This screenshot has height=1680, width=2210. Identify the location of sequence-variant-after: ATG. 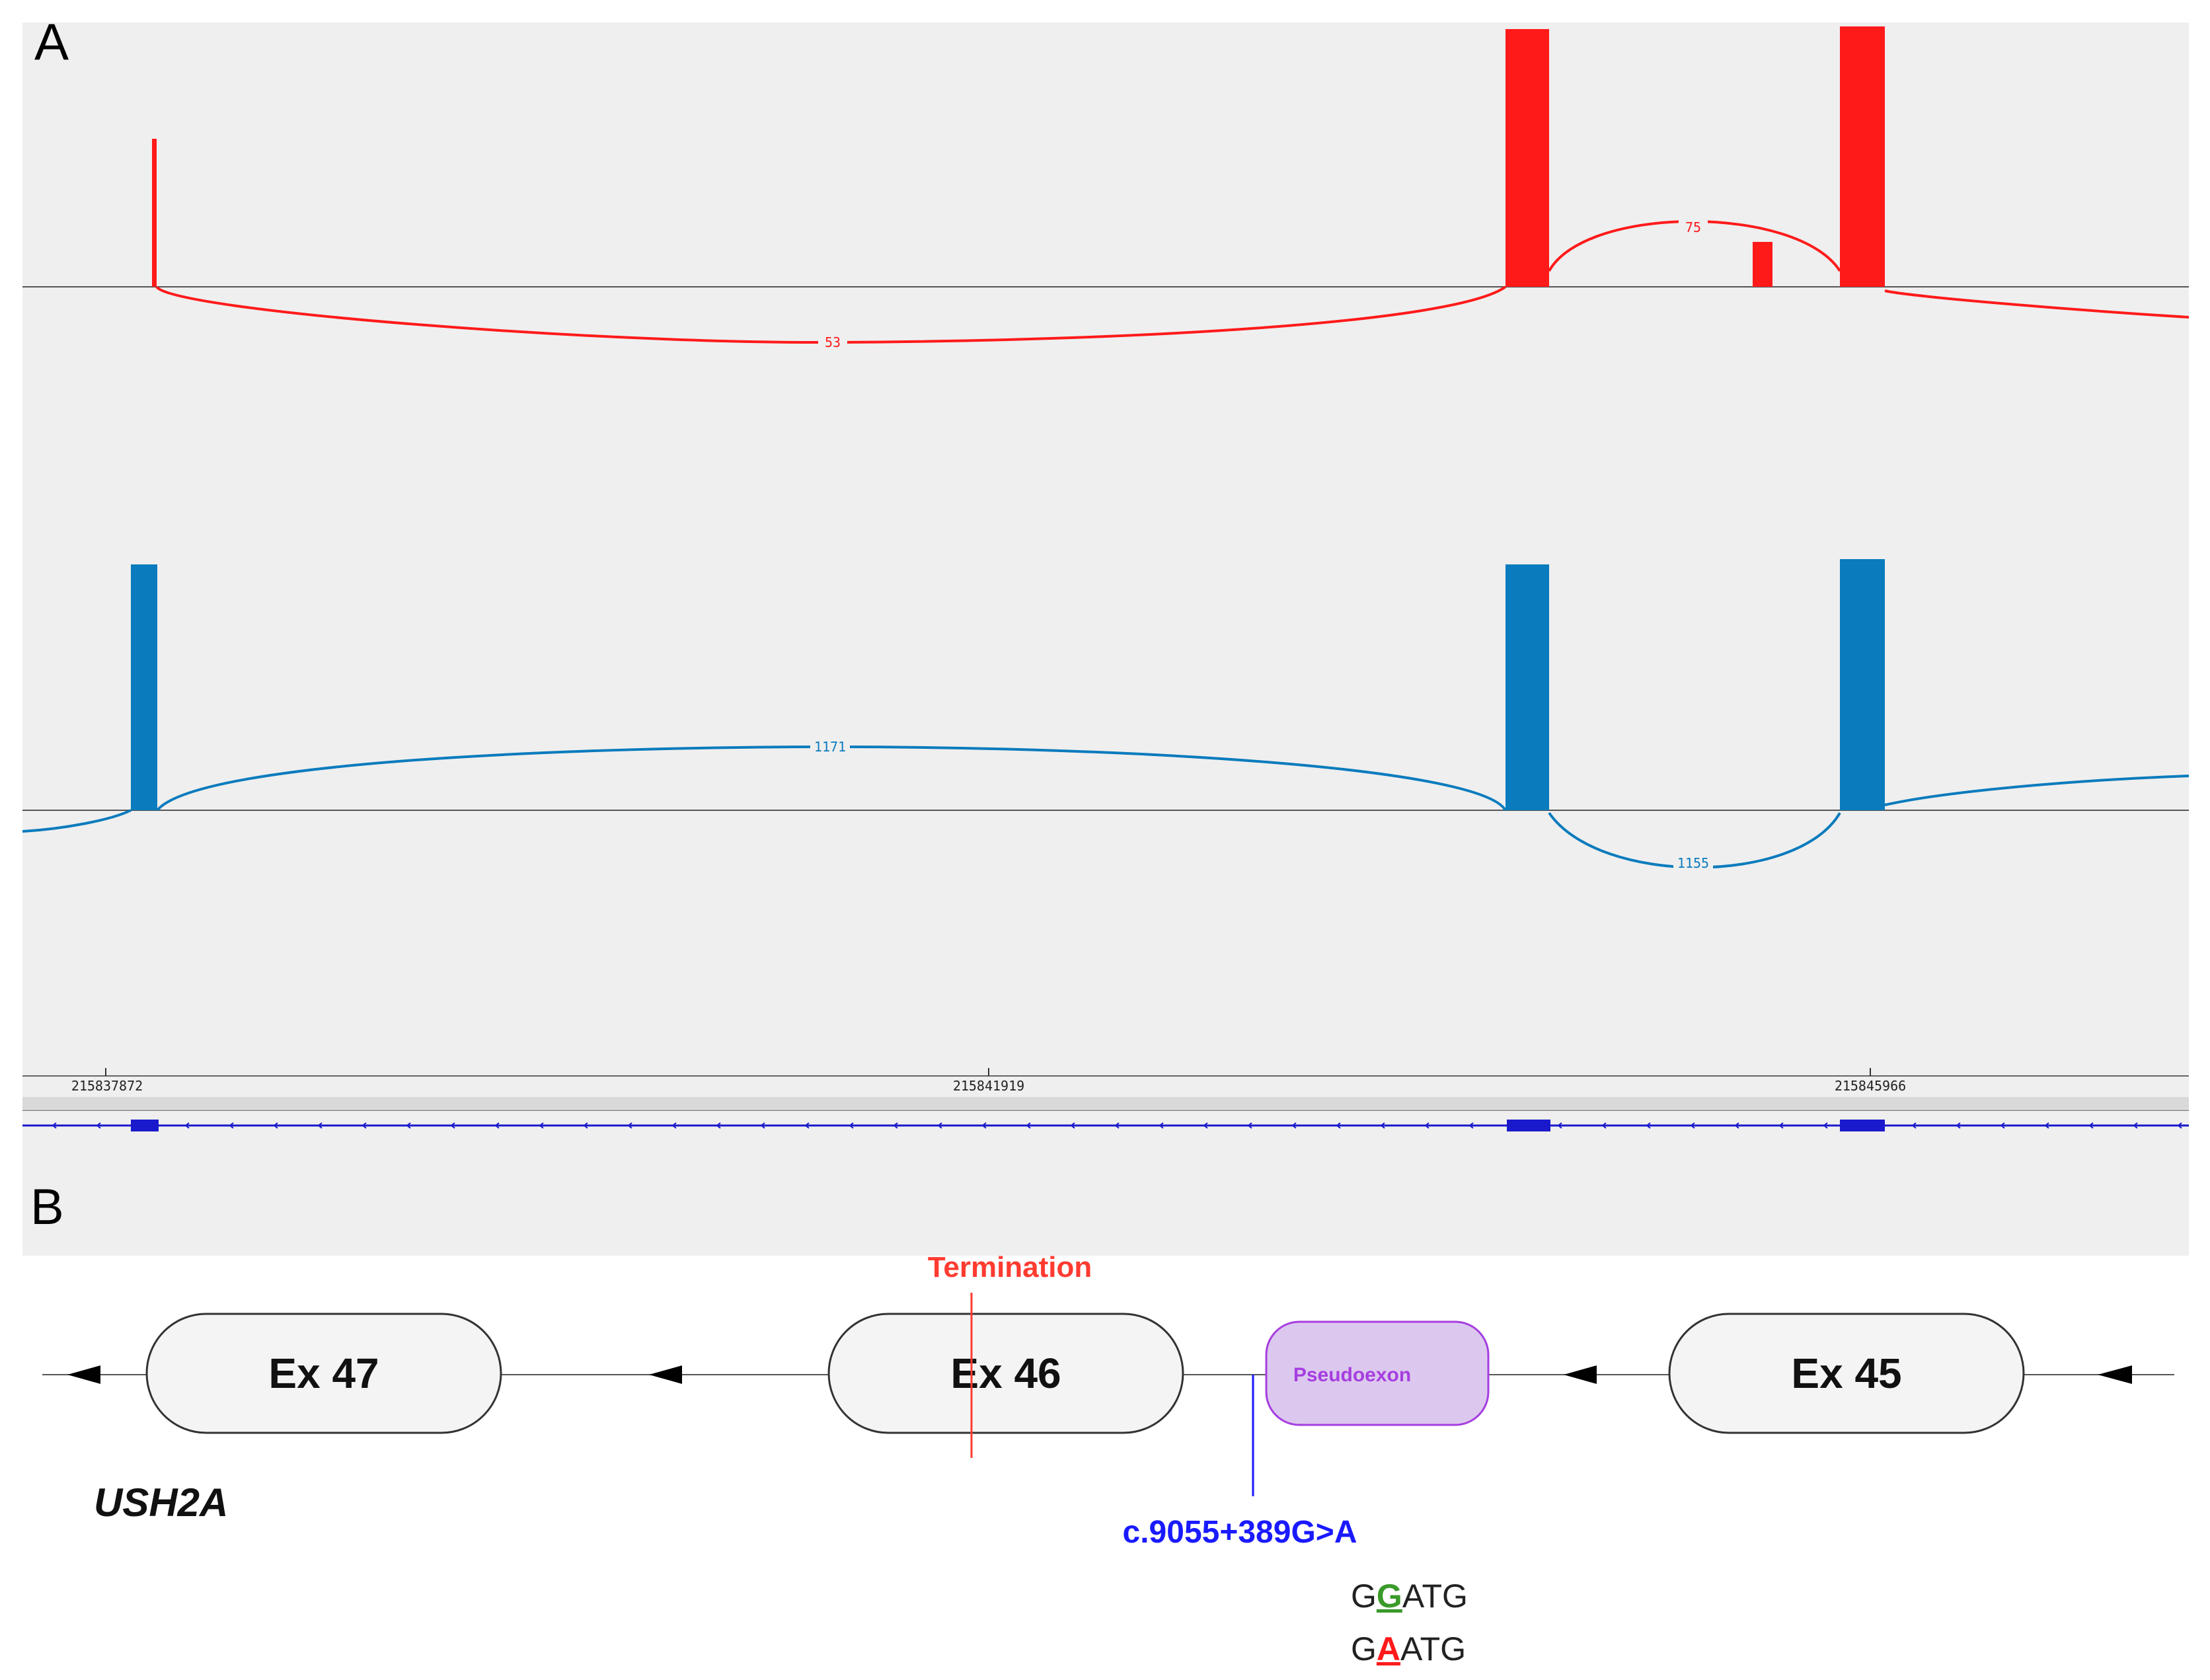
(1433, 1648).